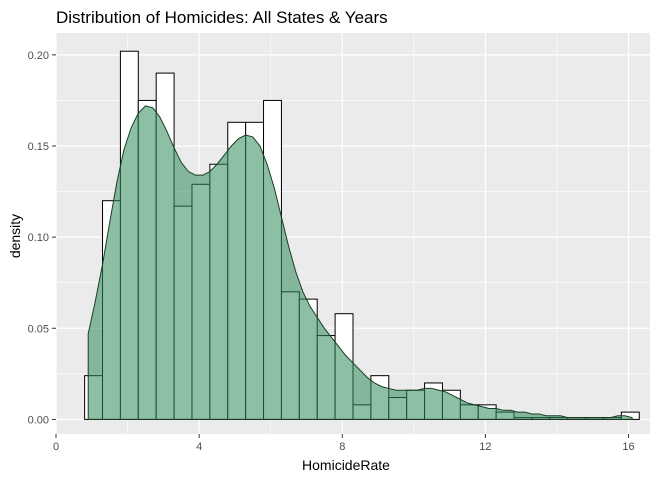 The height and width of the screenshot is (480, 672). Describe the element at coordinates (38, 238) in the screenshot. I see `y-tick-label: 0.10` at that location.